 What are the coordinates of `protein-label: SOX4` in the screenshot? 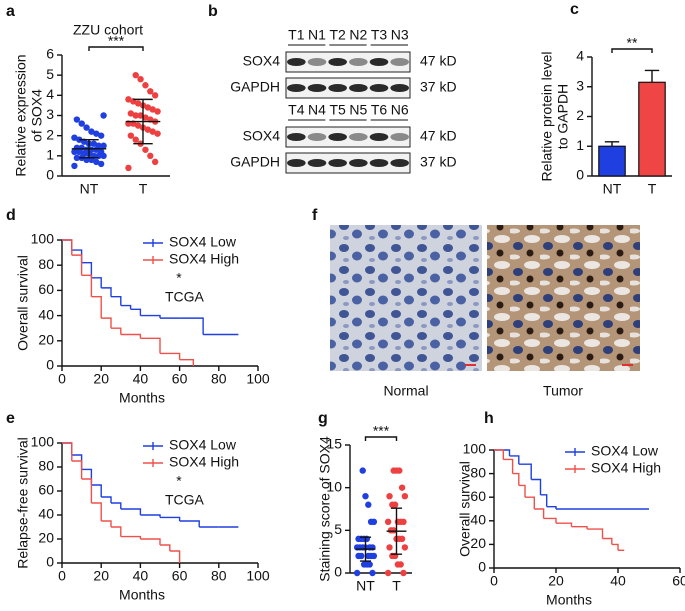 It's located at (262, 136).